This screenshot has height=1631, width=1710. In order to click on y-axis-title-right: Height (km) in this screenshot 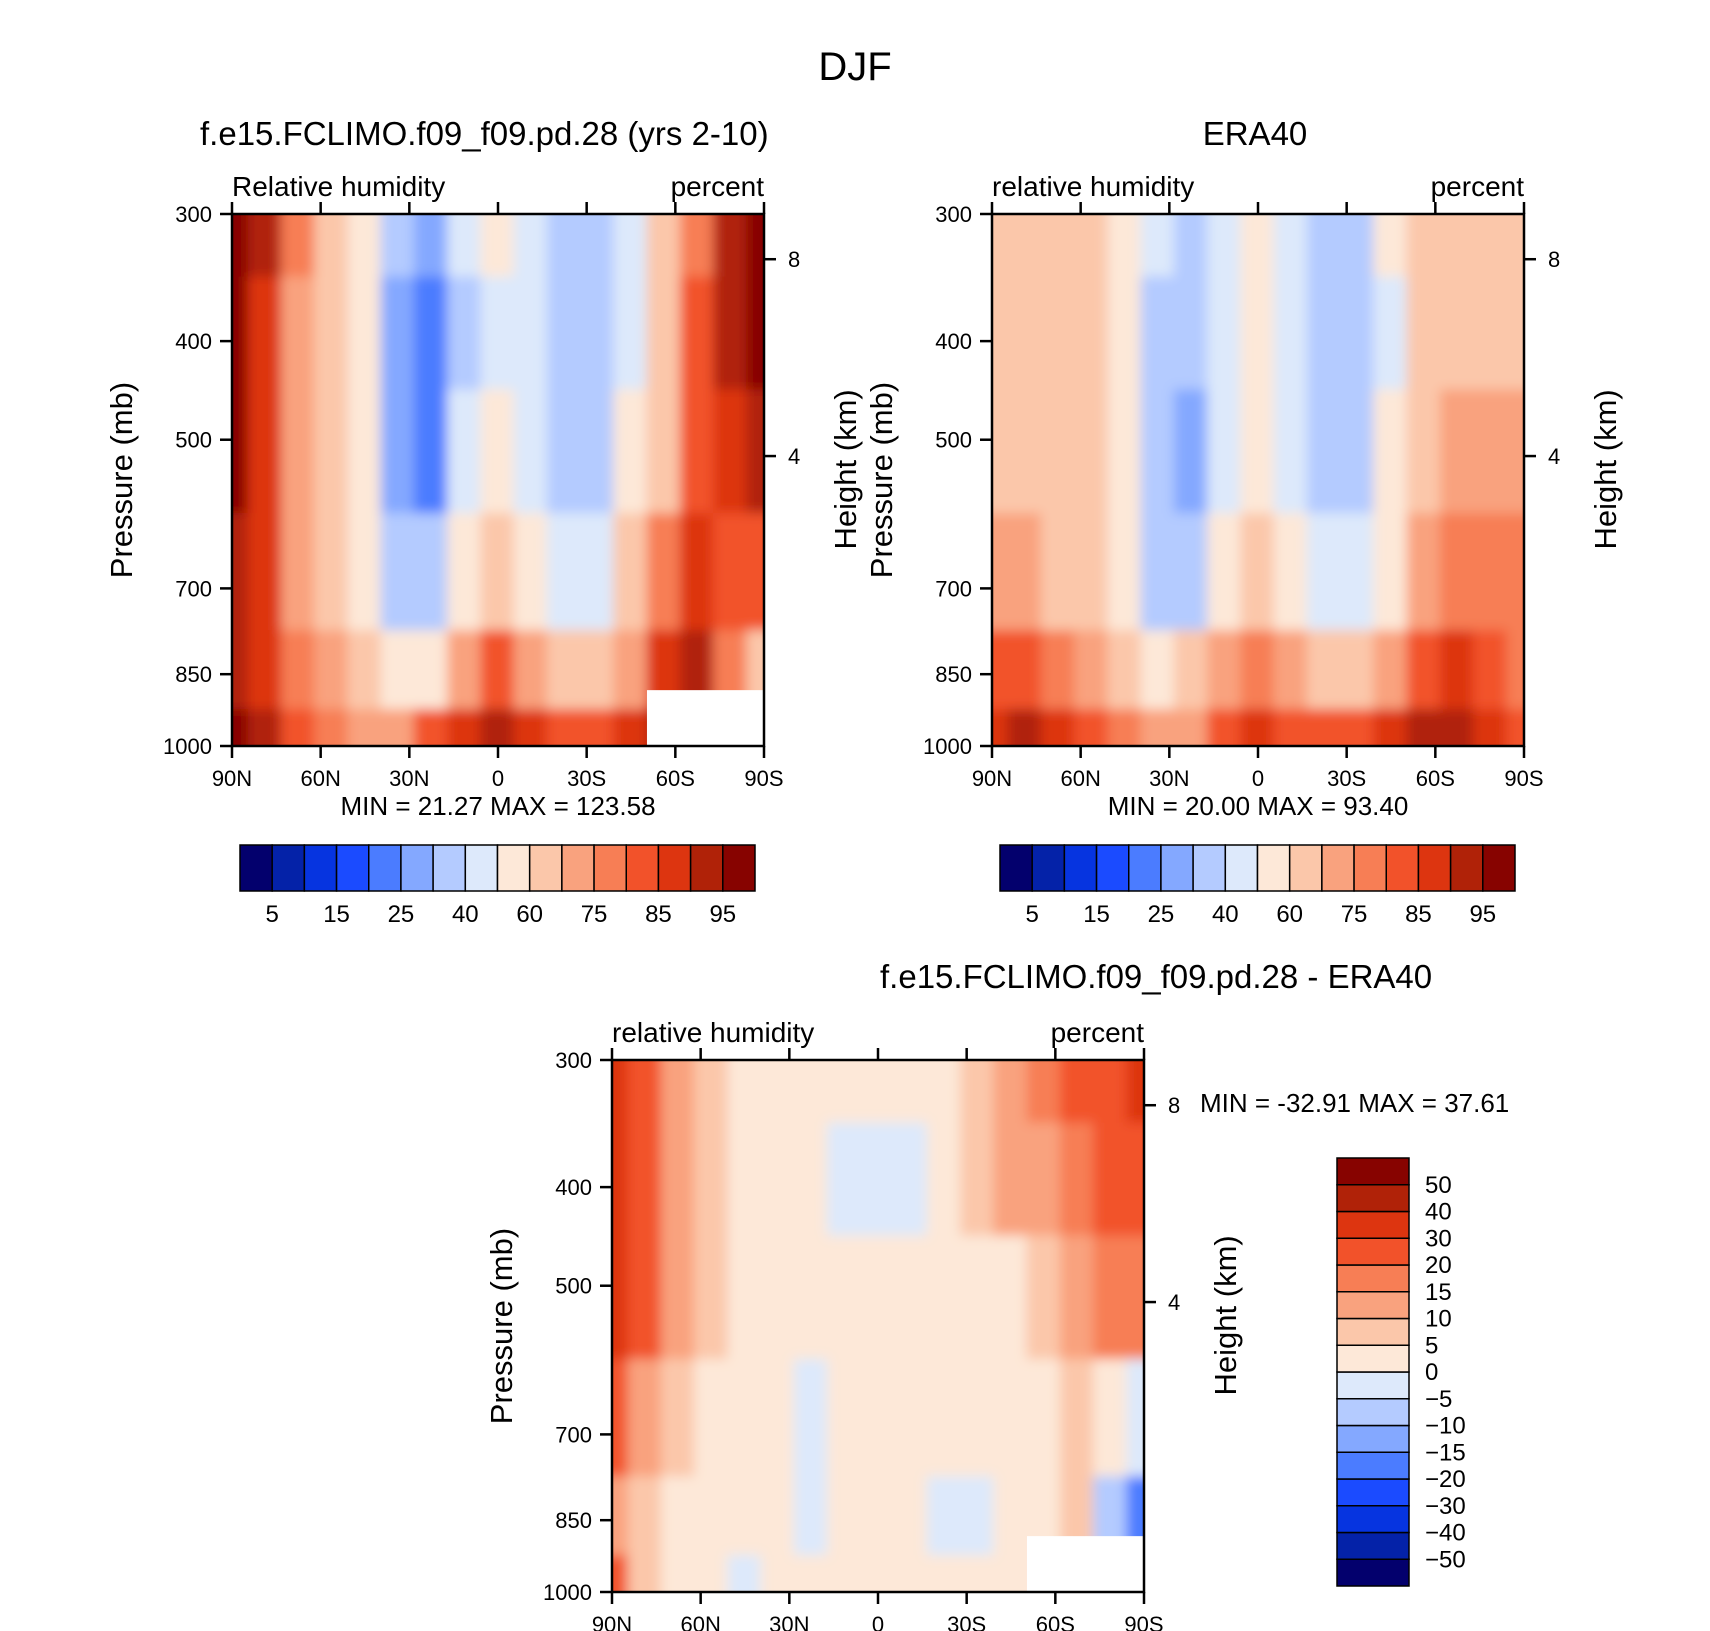, I will do `click(845, 469)`.